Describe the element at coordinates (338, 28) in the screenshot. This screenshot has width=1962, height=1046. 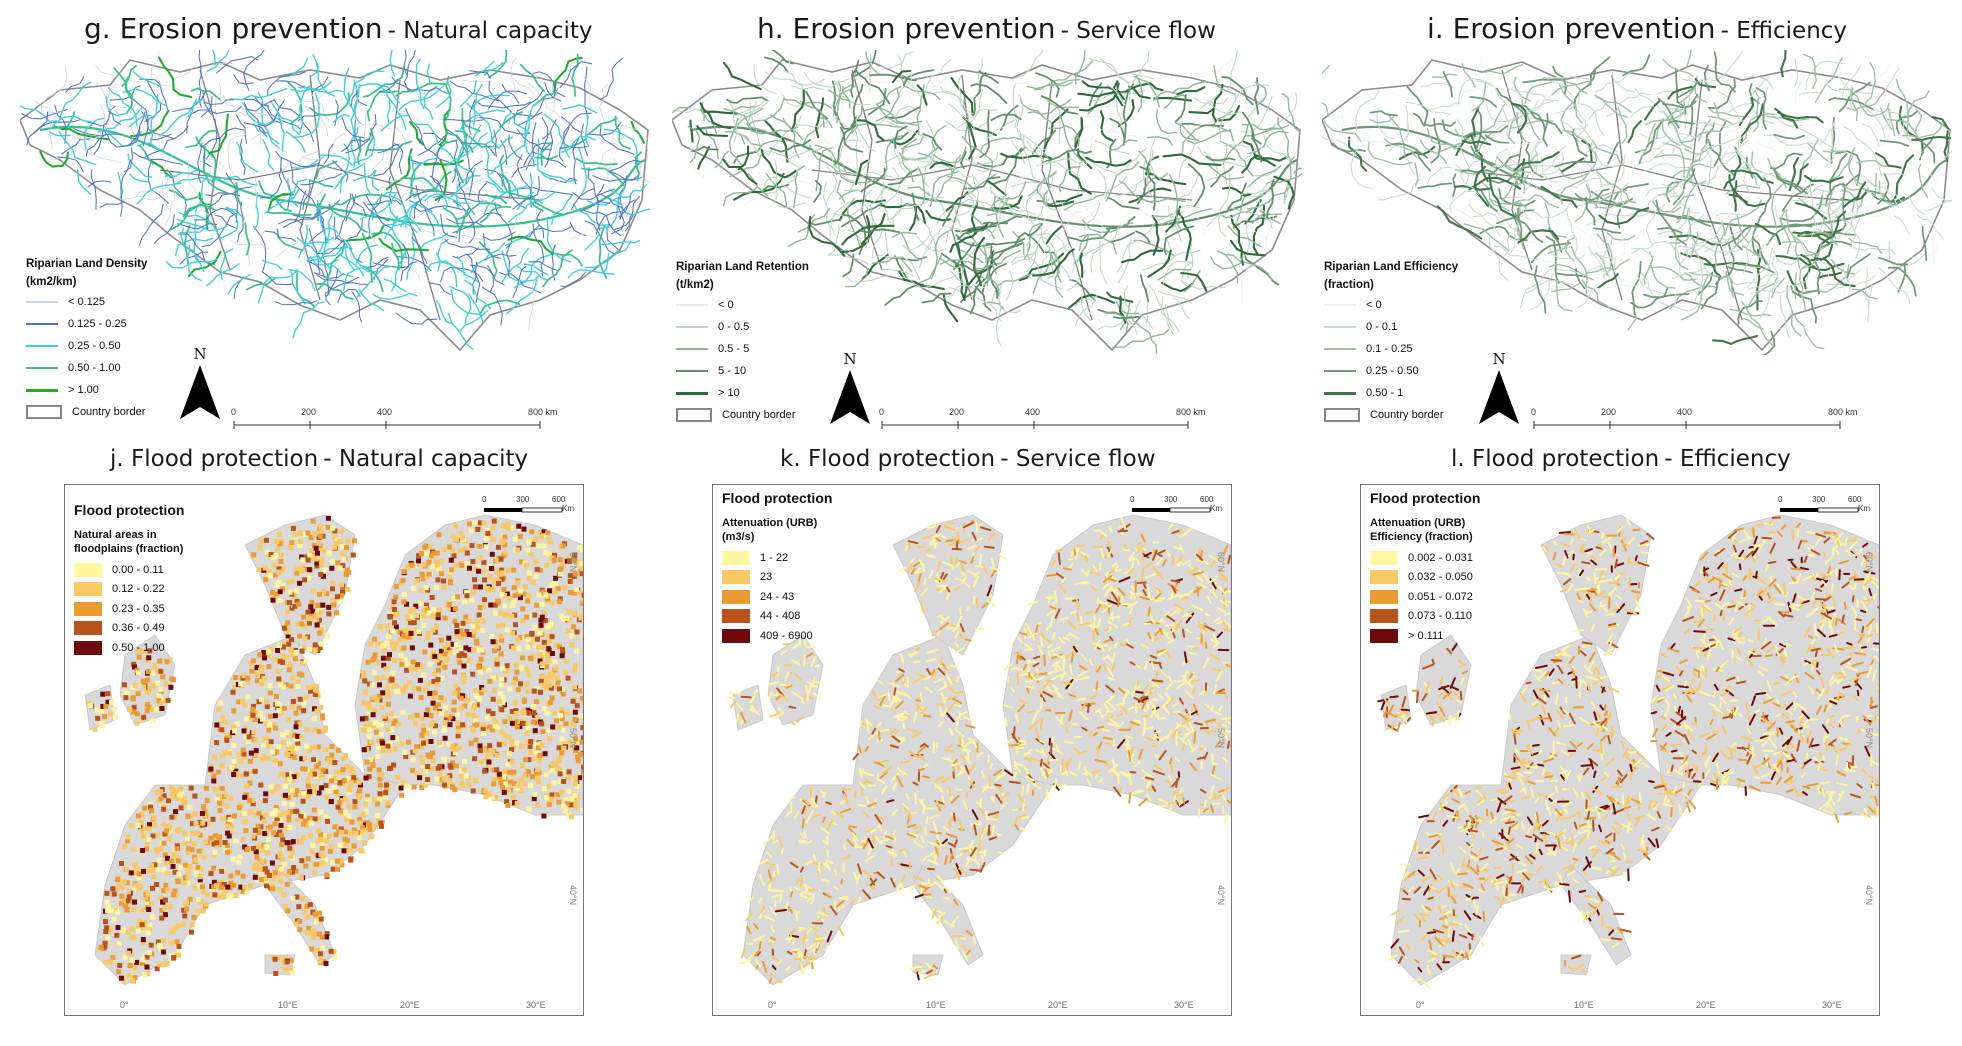
I see `panel-g-title: g. Erosion prevention - Natural capacity` at that location.